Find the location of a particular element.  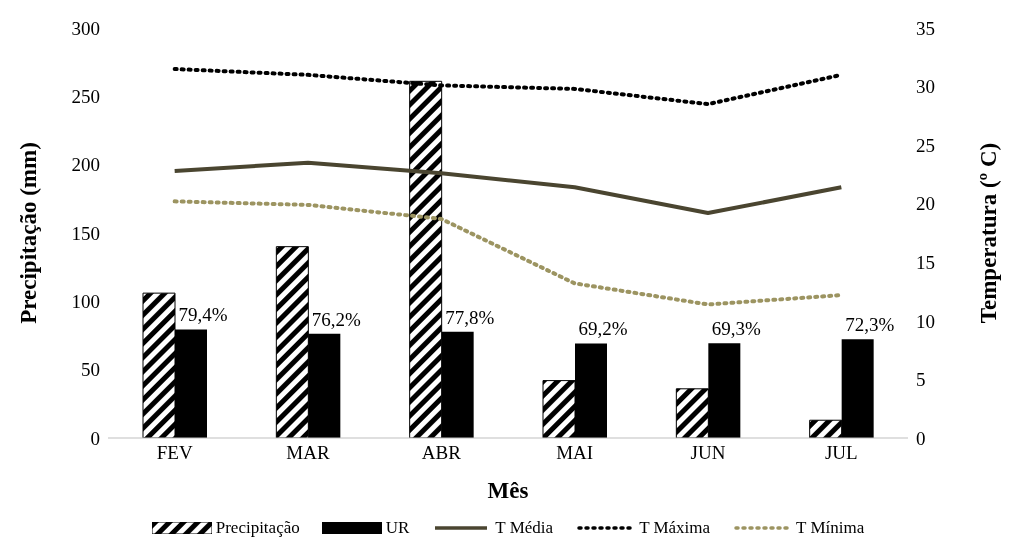

y-tick-label: 50 is located at coordinates (90, 370).